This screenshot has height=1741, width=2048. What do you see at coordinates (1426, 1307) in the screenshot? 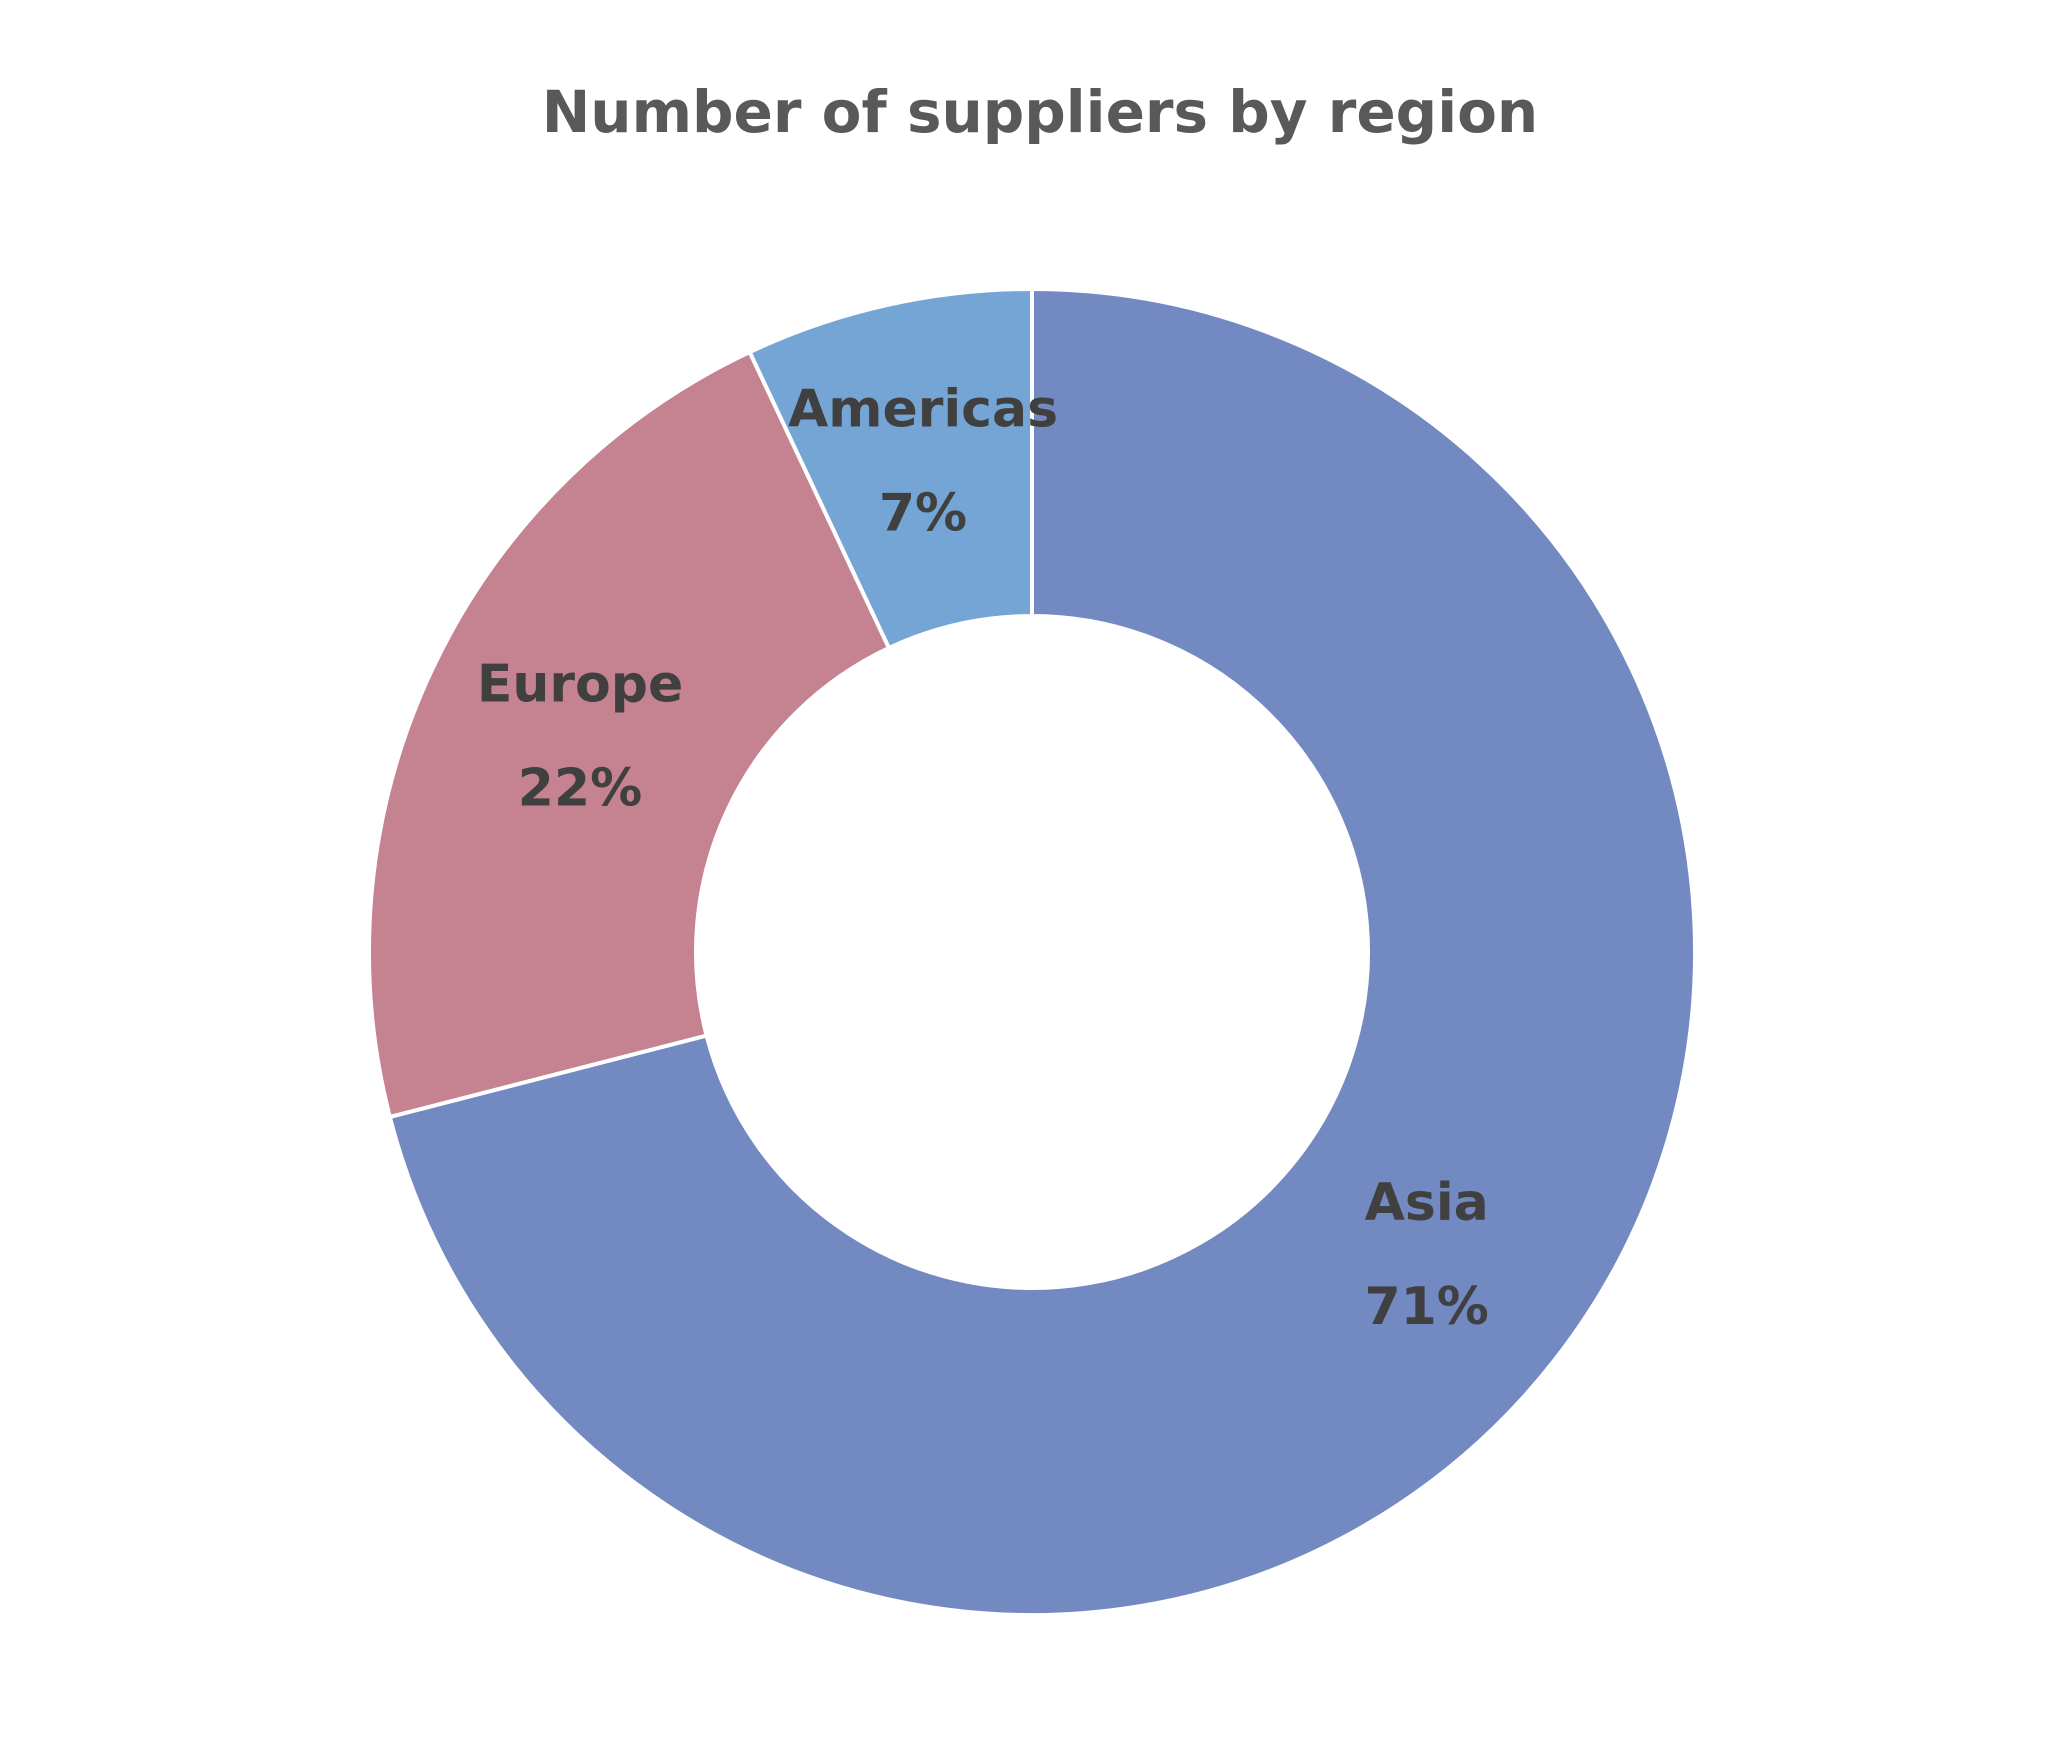
I see `value-label: 71%` at bounding box center [1426, 1307].